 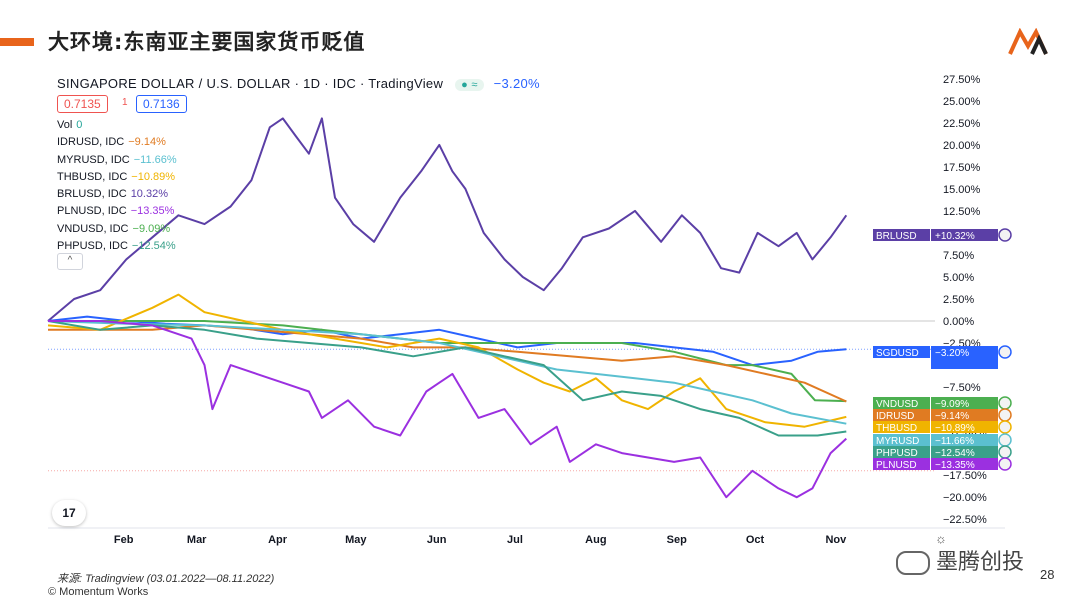 I want to click on series-tag-brlusd, so click(x=901, y=235).